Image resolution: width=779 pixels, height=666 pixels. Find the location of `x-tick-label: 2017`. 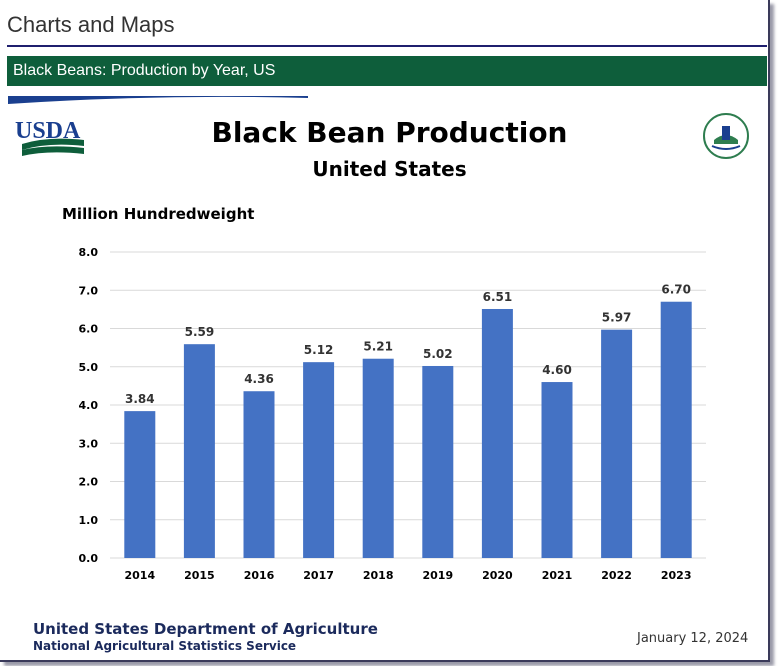

x-tick-label: 2017 is located at coordinates (318, 575).